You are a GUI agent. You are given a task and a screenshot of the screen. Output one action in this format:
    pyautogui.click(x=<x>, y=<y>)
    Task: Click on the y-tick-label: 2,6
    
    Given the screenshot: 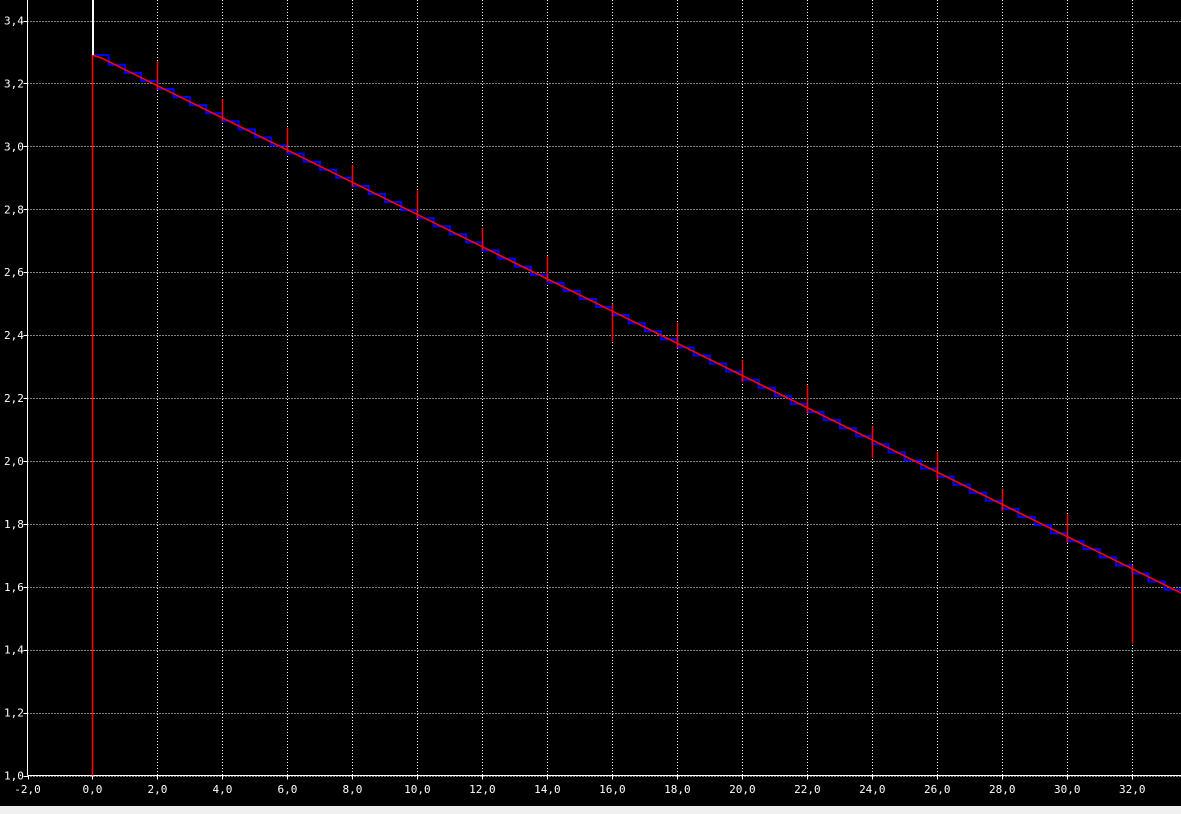 What is the action you would take?
    pyautogui.click(x=14, y=272)
    